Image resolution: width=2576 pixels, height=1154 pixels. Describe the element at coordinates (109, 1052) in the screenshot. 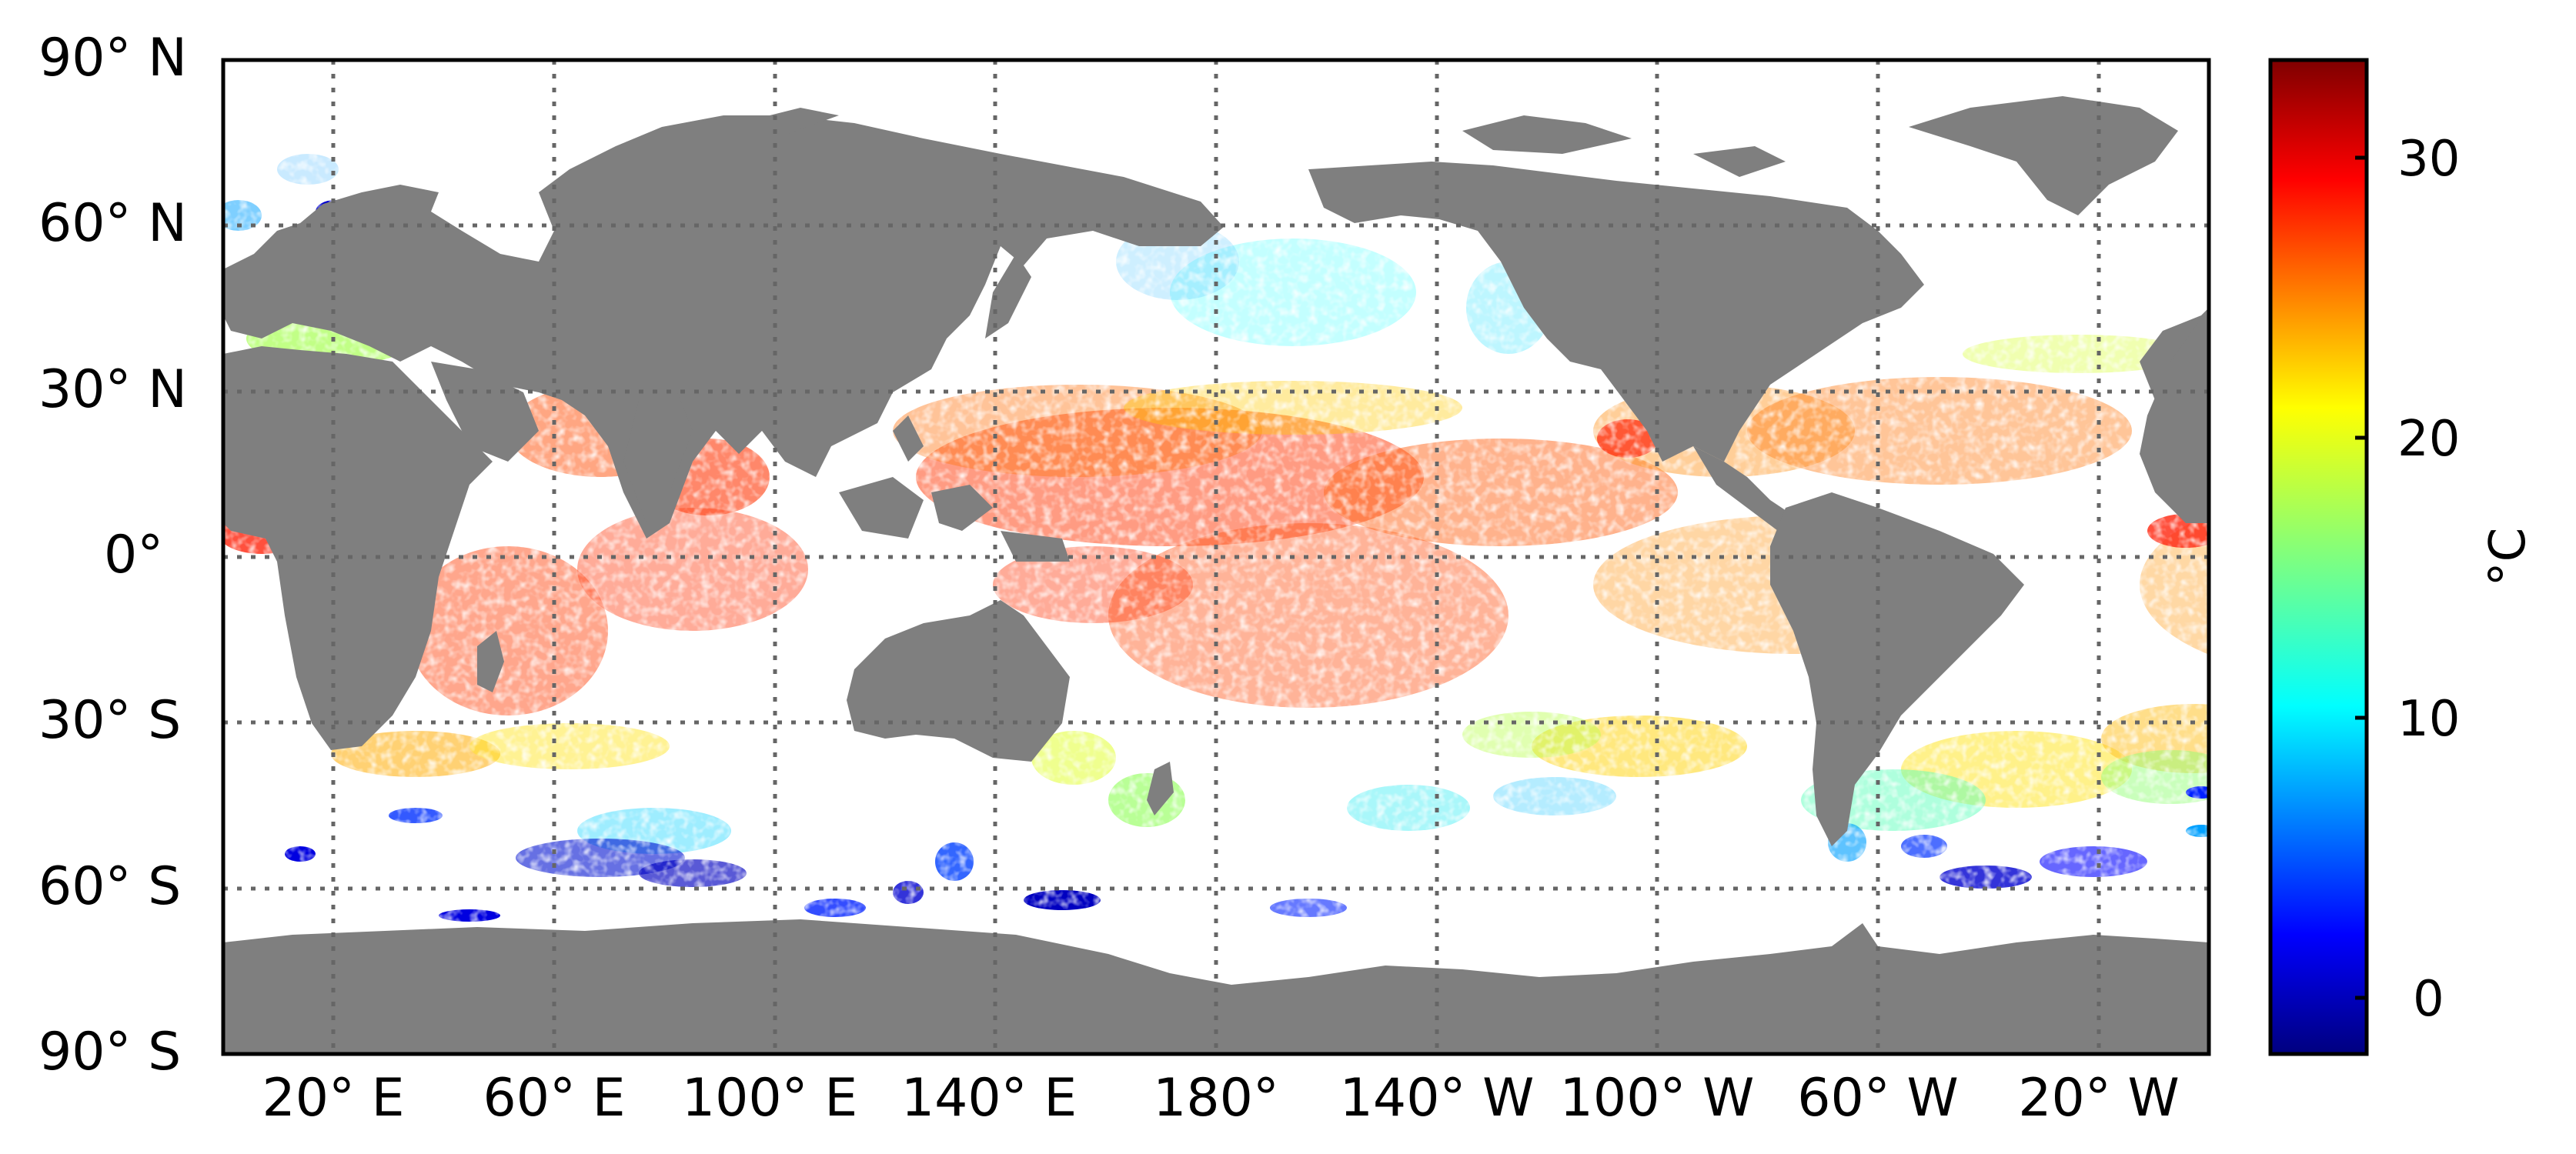

I see `lat-label-90s: 90° S` at that location.